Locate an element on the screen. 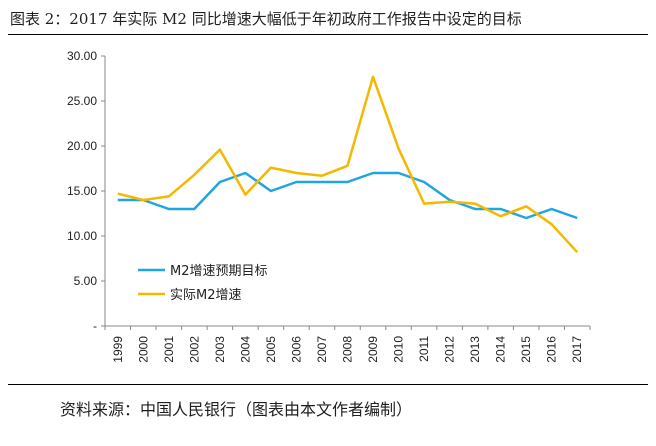 The image size is (656, 446). y-tick-label: 30.00 is located at coordinates (82, 56).